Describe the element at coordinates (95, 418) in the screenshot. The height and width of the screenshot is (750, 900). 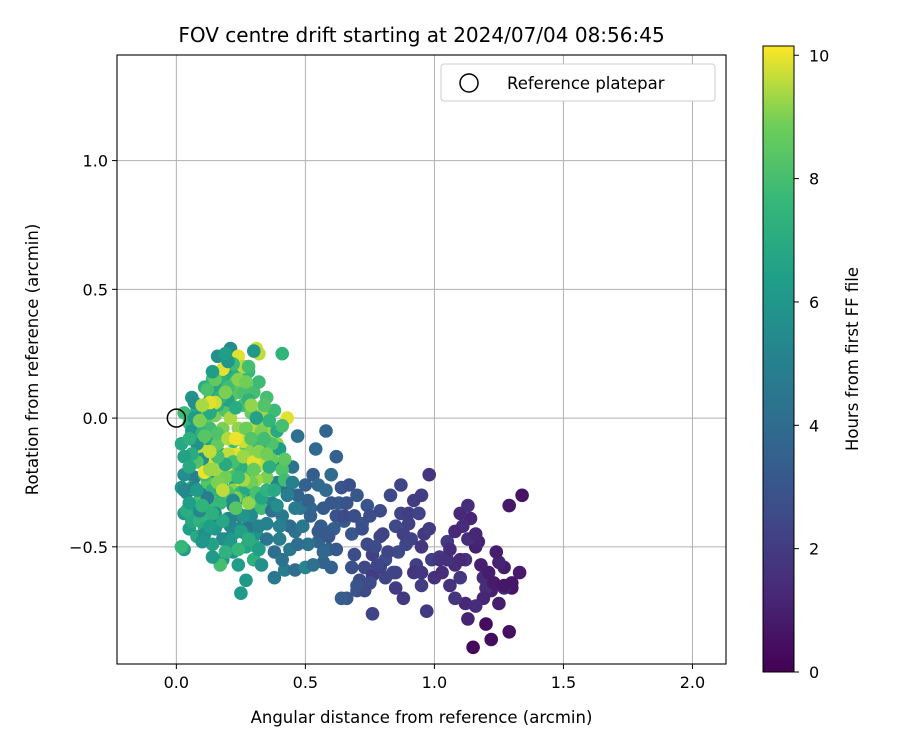
I see `y-tick-label: 0.0` at that location.